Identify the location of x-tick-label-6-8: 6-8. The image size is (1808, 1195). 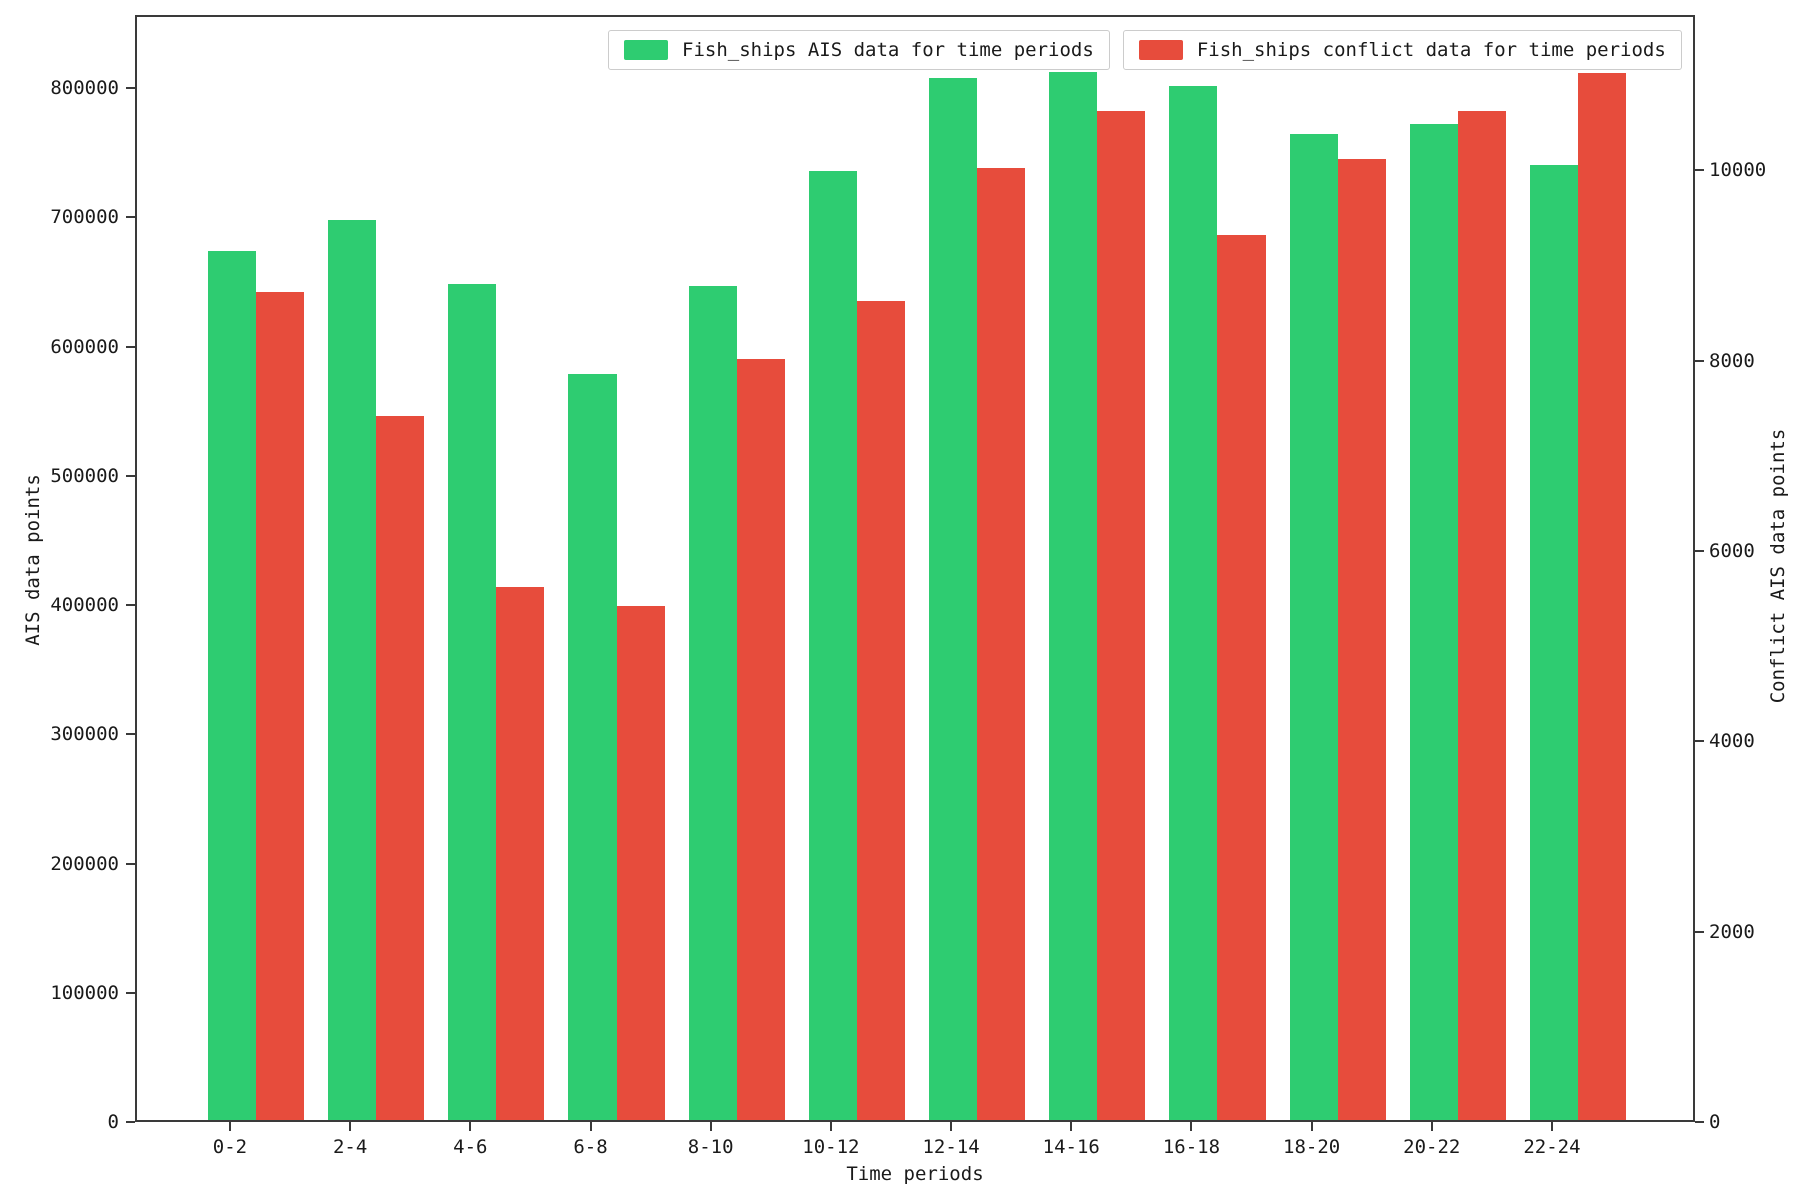
(590, 1147).